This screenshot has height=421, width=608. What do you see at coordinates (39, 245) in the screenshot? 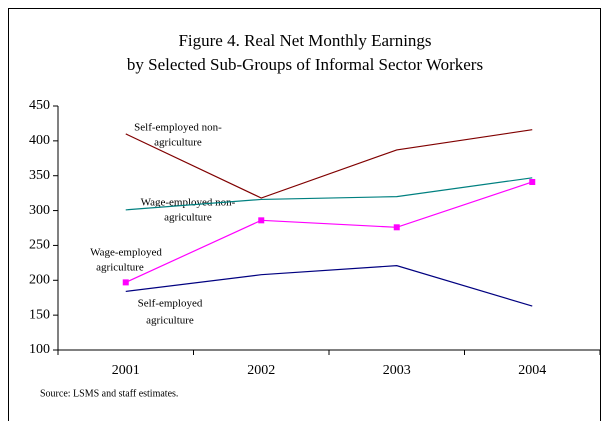
I see `y-tick-label: 250` at bounding box center [39, 245].